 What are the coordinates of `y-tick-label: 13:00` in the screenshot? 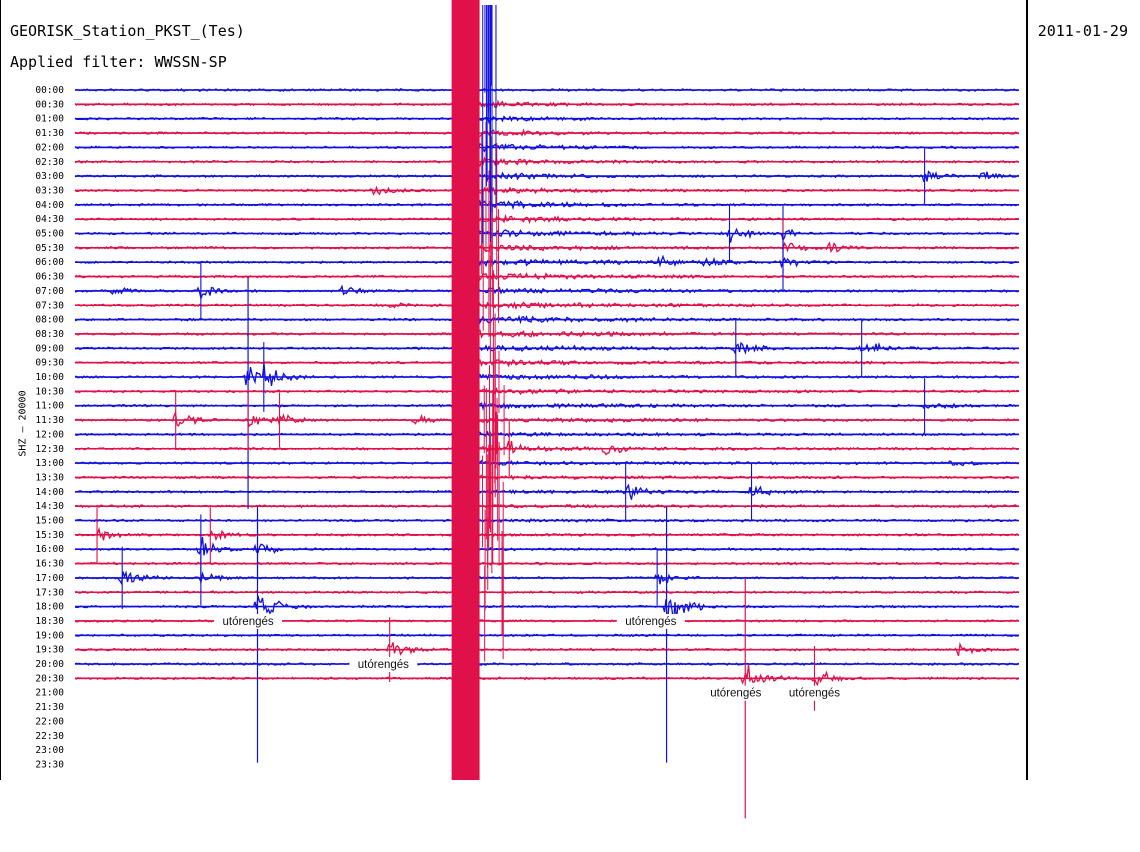 It's located at (49, 463).